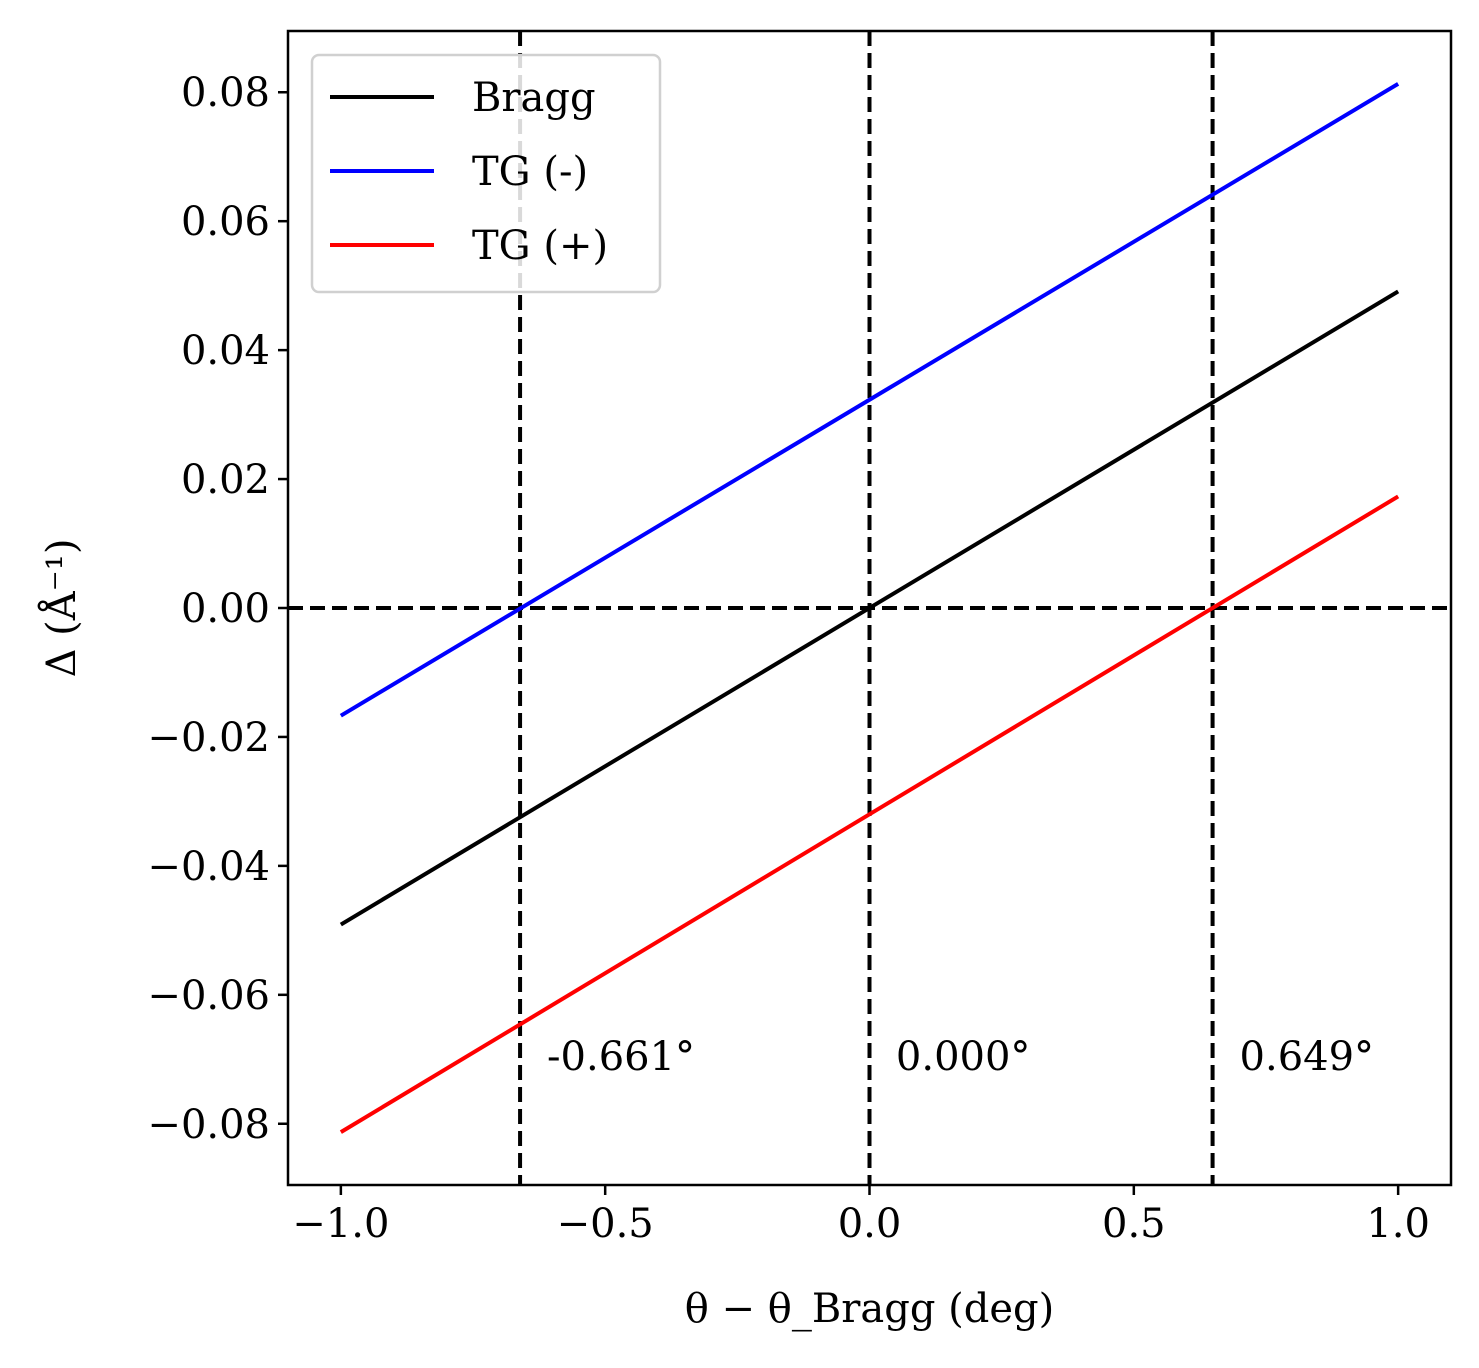  Describe the element at coordinates (225, 609) in the screenshot. I see `y-tick-label: 0.00` at that location.